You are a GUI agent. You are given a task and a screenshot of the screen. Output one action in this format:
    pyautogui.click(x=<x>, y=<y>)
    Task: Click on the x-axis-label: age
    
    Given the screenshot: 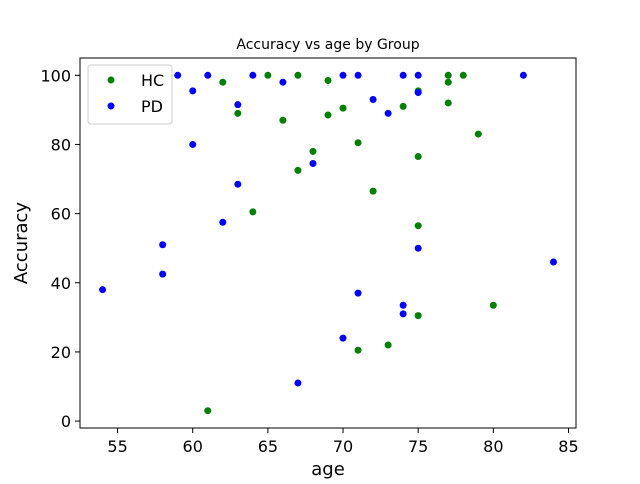 What is the action you would take?
    pyautogui.click(x=328, y=469)
    